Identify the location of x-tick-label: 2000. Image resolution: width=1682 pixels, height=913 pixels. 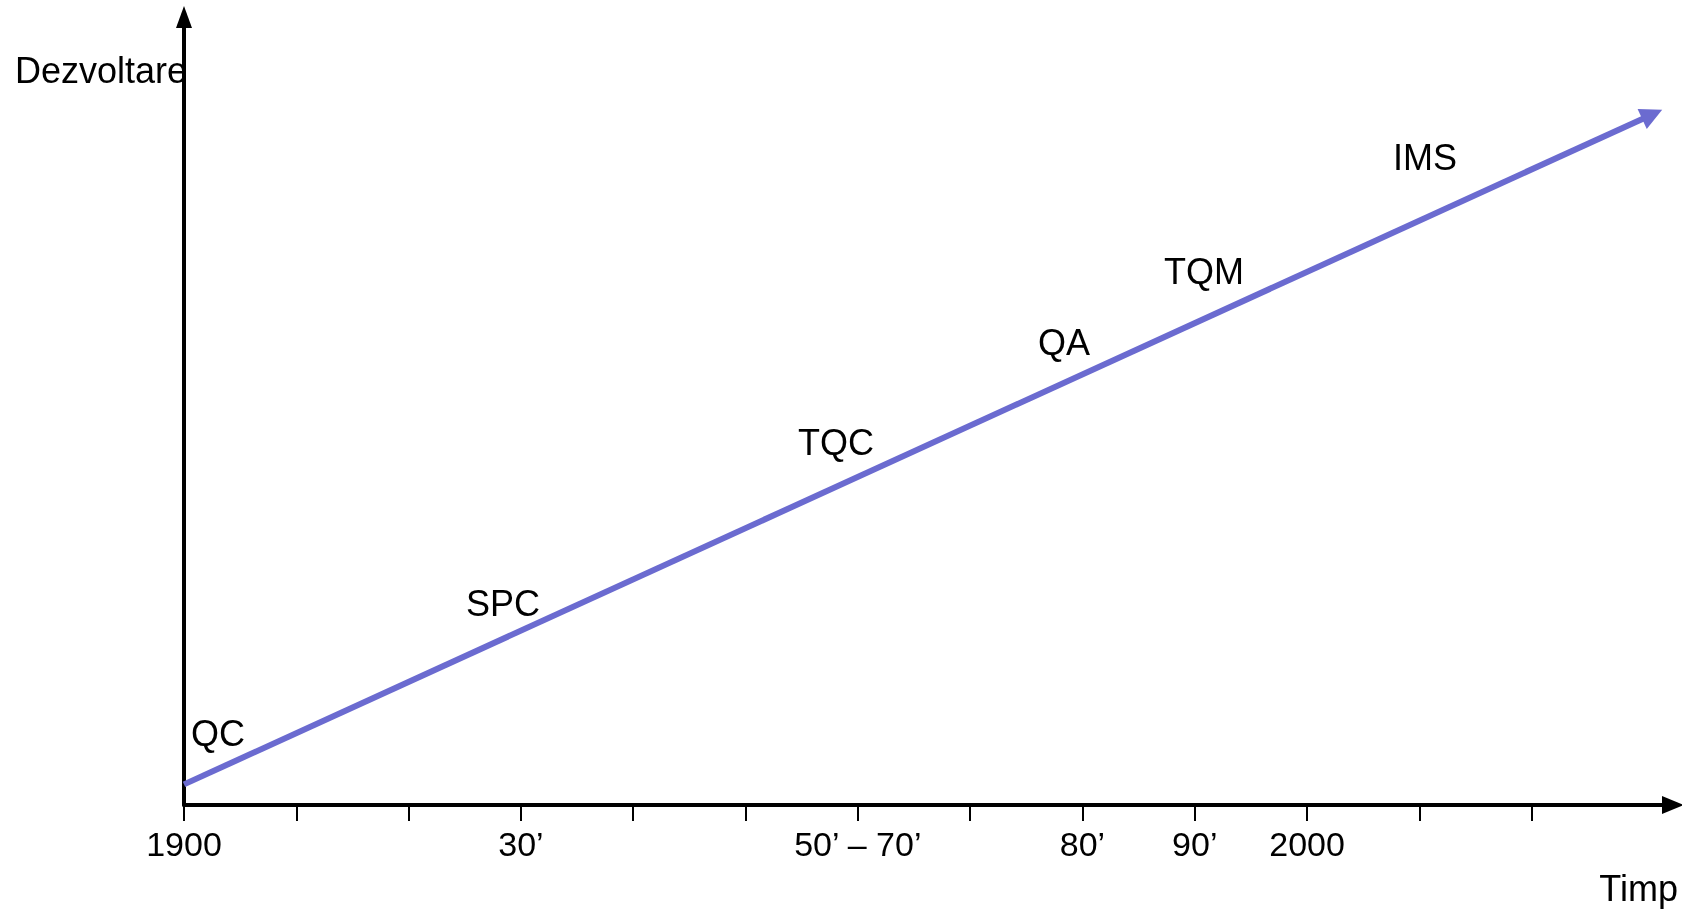
(1307, 844).